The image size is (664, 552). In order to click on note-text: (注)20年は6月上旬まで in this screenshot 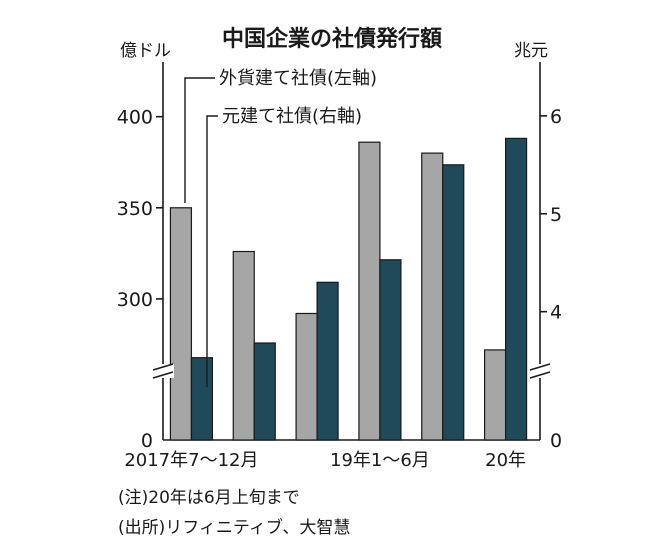, I will do `click(209, 498)`.